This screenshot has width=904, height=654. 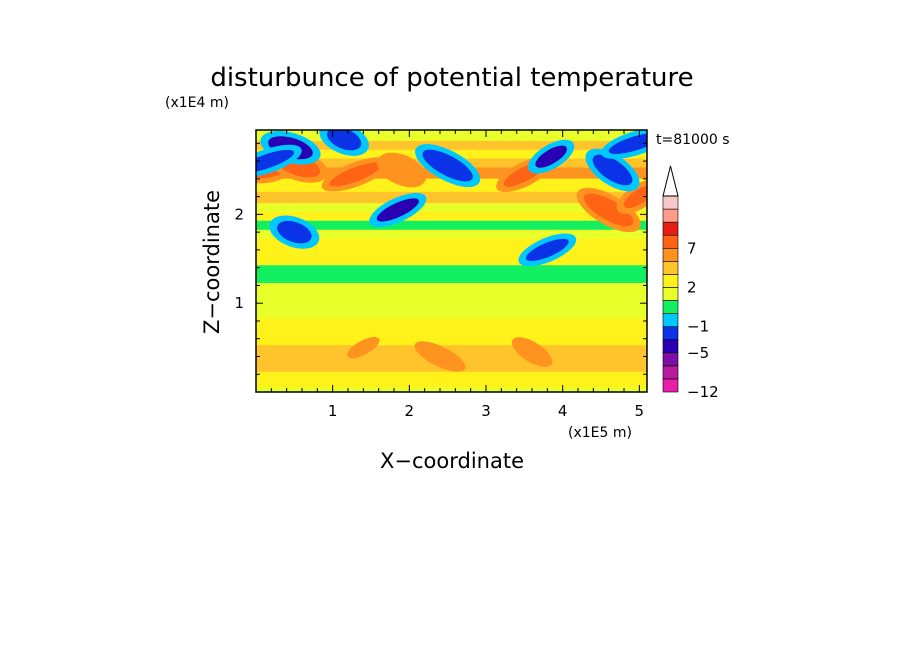 What do you see at coordinates (693, 140) in the screenshot?
I see `time-label: t=81000 s` at bounding box center [693, 140].